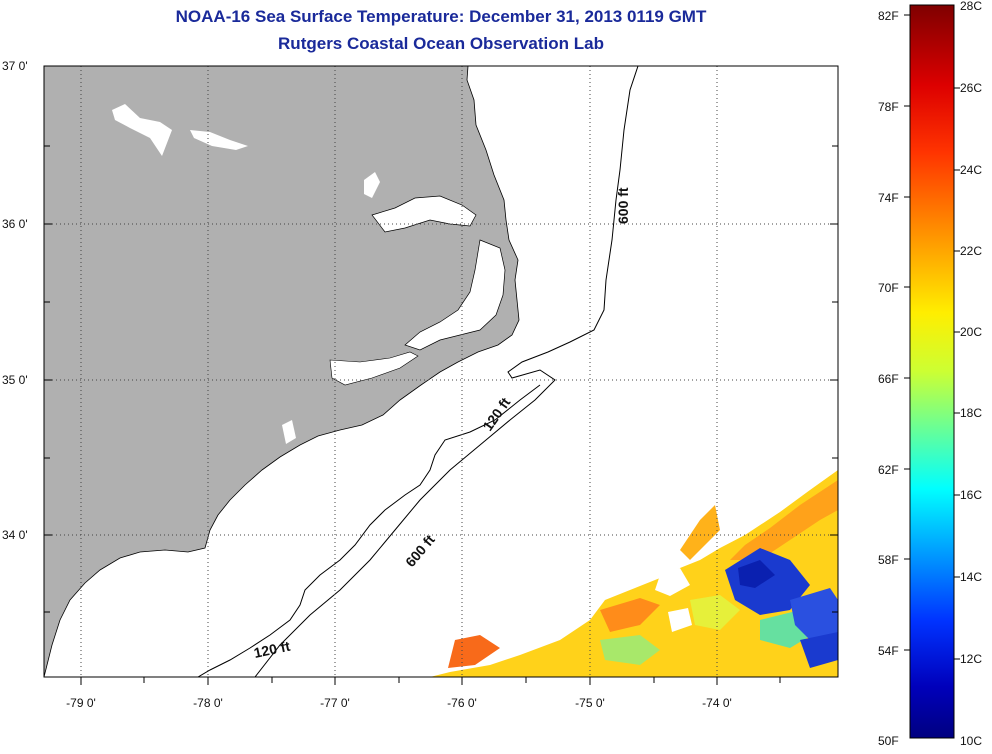 This screenshot has height=754, width=992. Describe the element at coordinates (971, 659) in the screenshot. I see `celsius-label: 12C` at that location.